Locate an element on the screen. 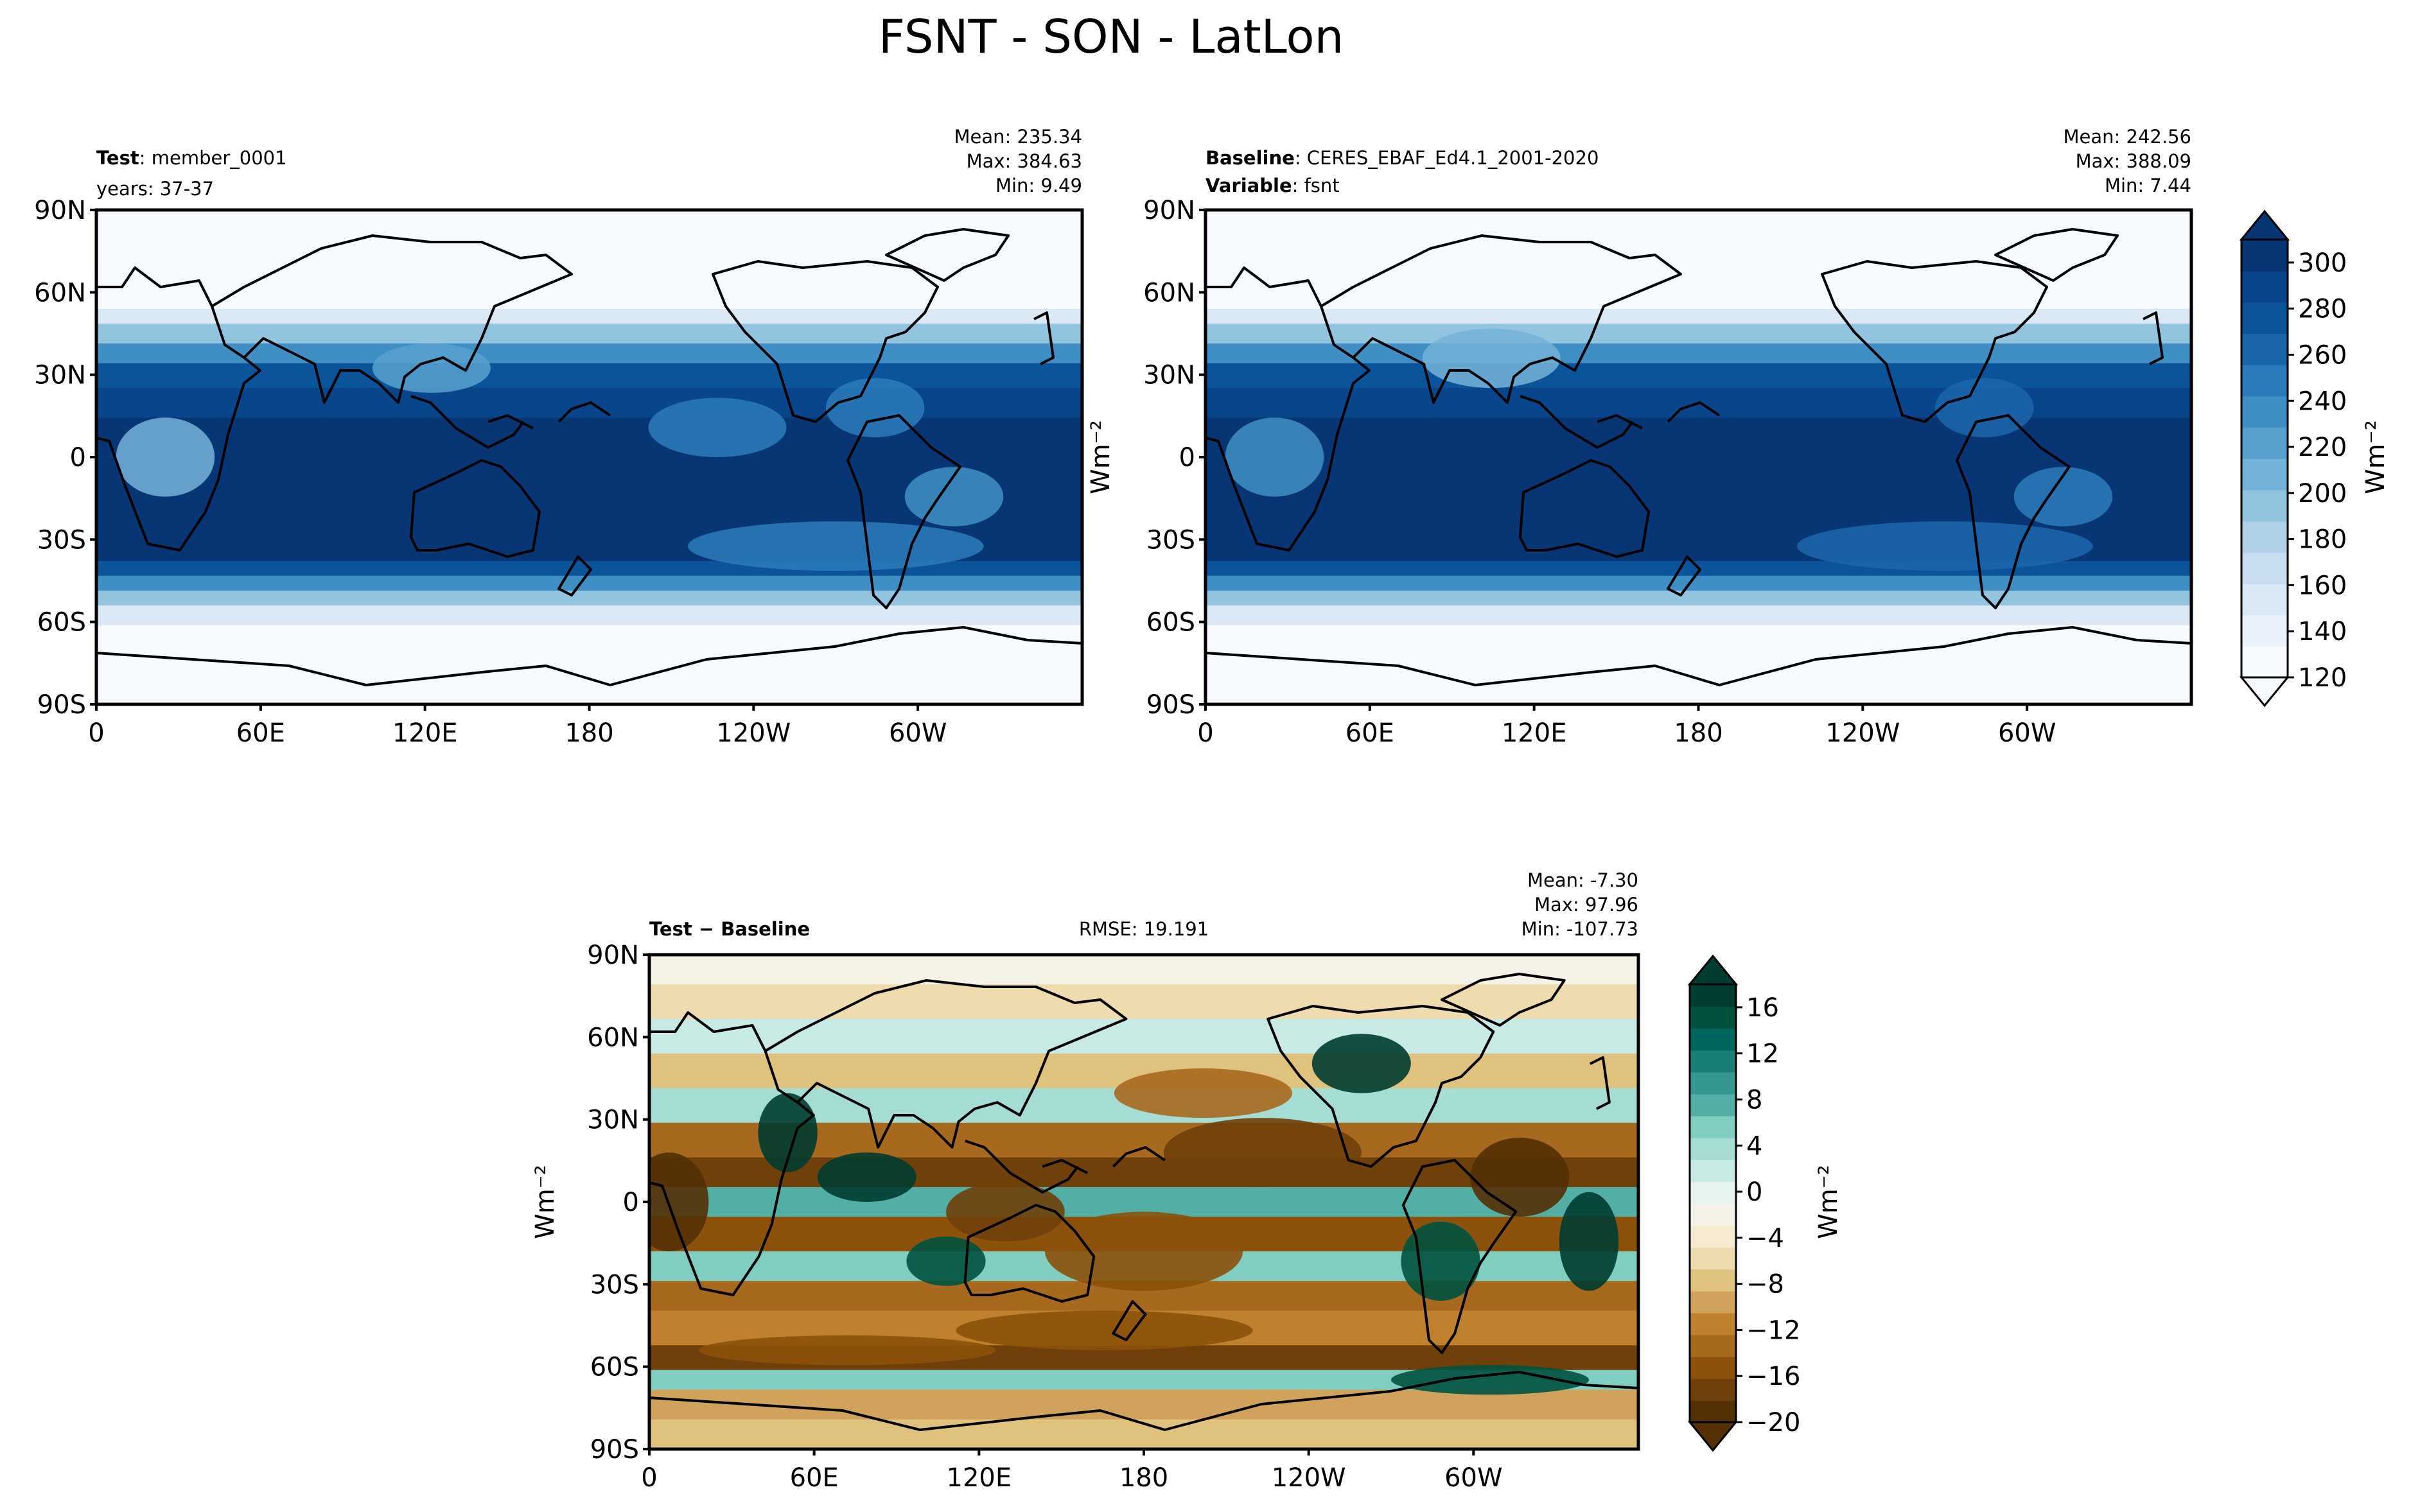 The image size is (2411, 1512). test-lat-label: 90N is located at coordinates (60, 210).